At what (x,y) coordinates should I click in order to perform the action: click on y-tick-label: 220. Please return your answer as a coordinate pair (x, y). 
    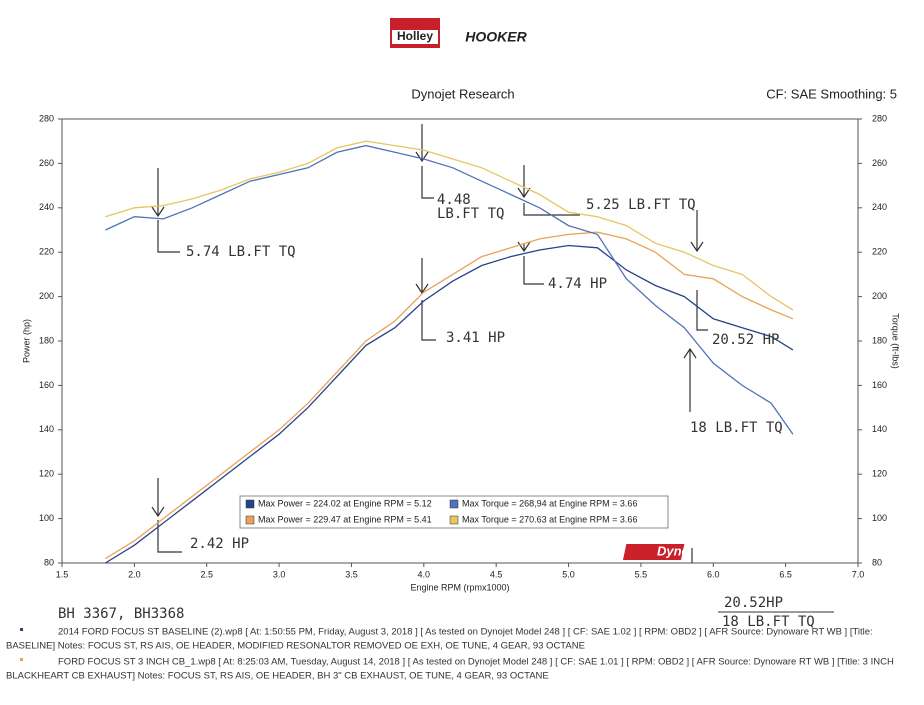
    Looking at the image, I should click on (46, 252).